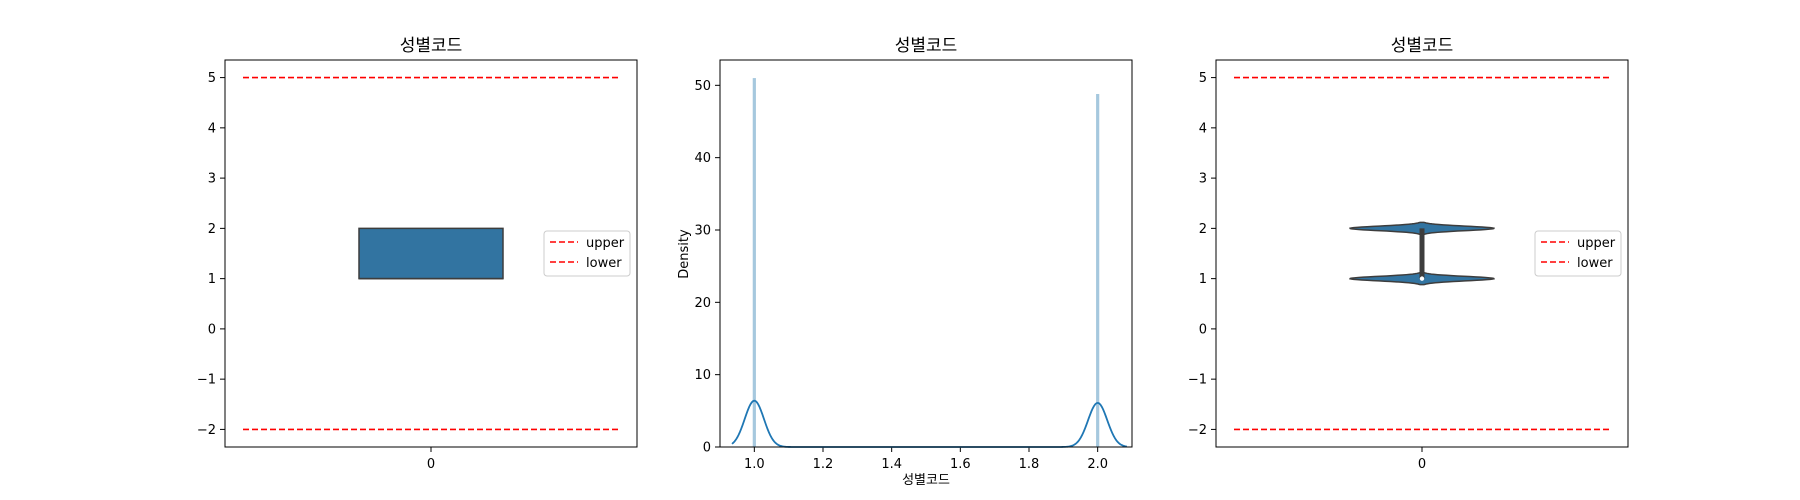 This screenshot has width=1800, height=500. I want to click on box-rect, so click(431, 253).